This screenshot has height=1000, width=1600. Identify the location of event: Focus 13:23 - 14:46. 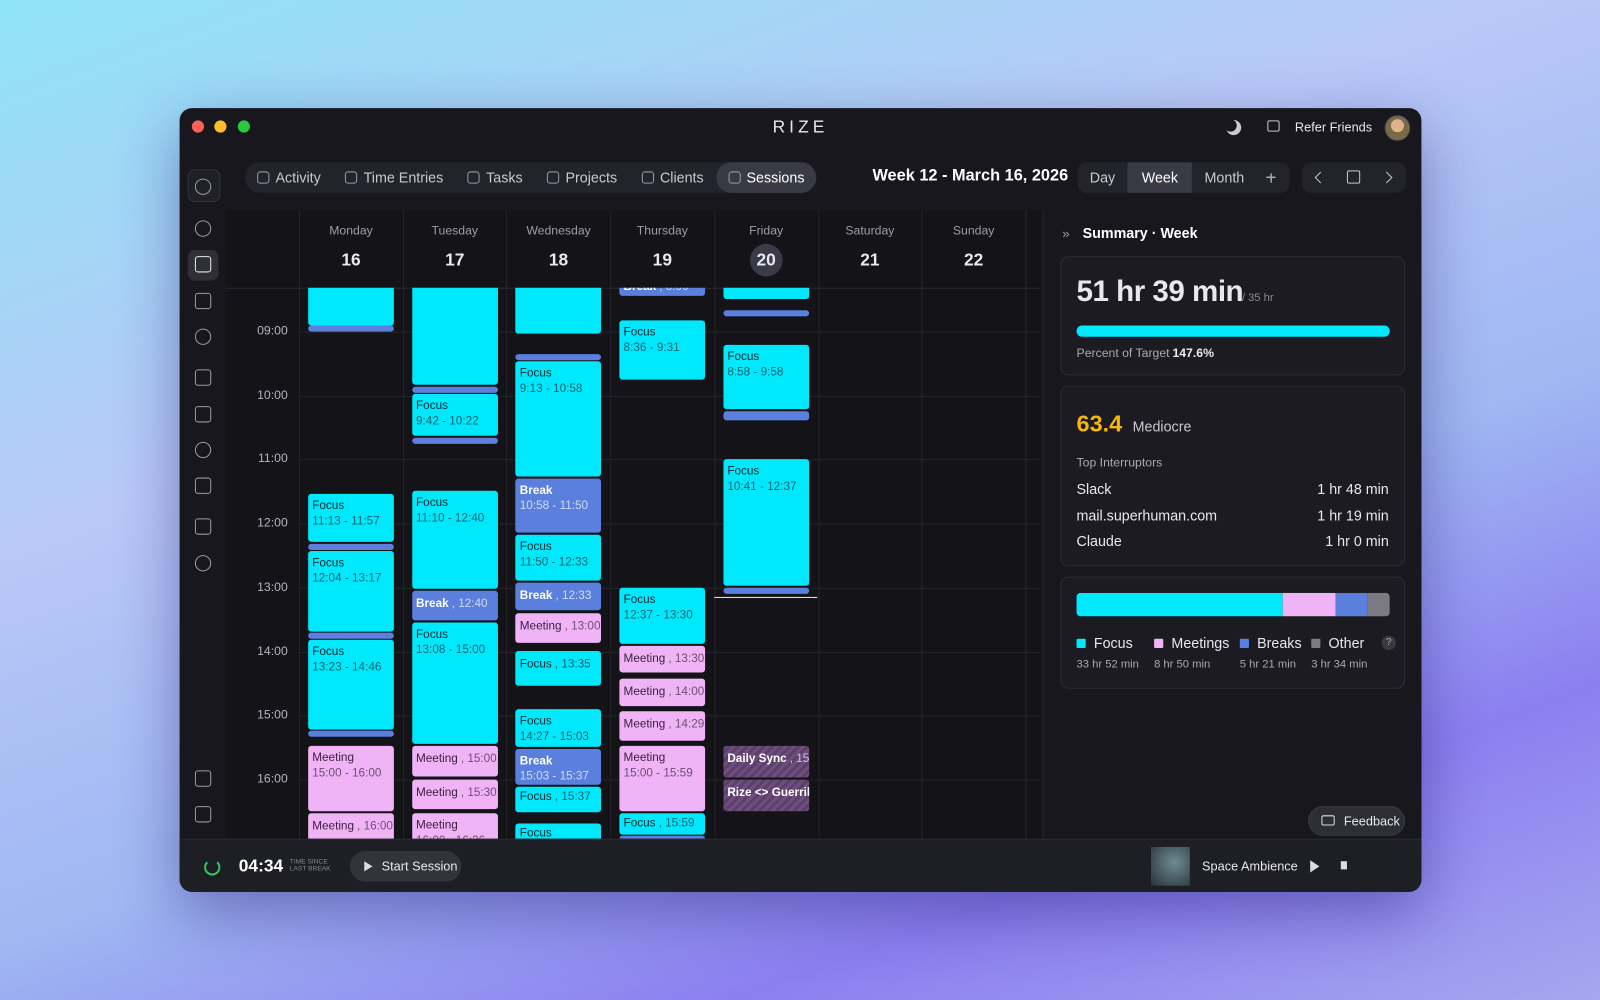
(351, 684).